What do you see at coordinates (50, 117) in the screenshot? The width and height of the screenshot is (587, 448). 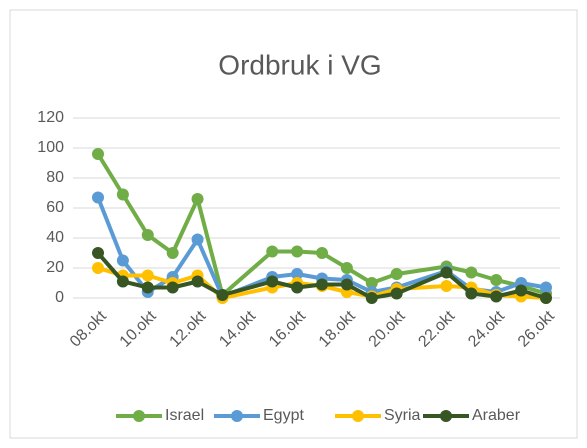 I see `y-tick-label: 120` at bounding box center [50, 117].